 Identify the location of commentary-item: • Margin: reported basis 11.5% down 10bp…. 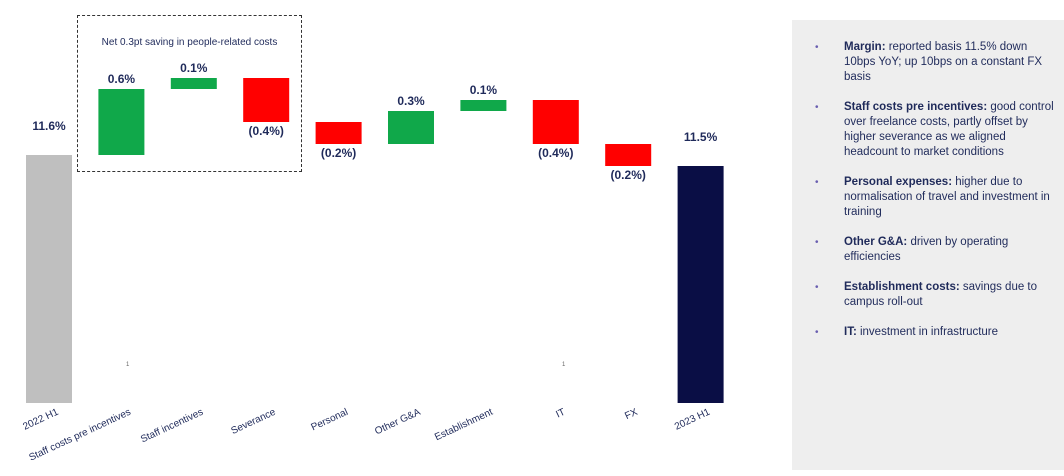
(928, 62).